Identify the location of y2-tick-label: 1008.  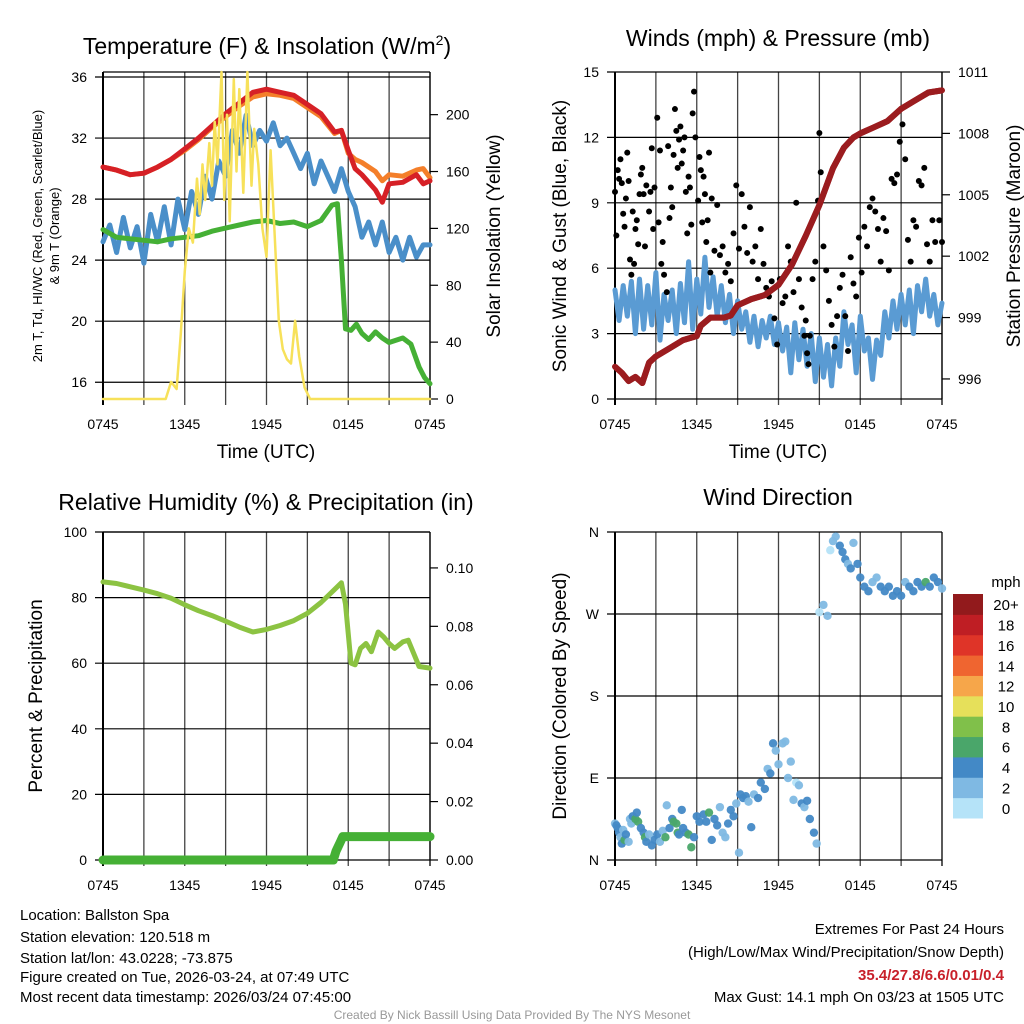
(973, 133).